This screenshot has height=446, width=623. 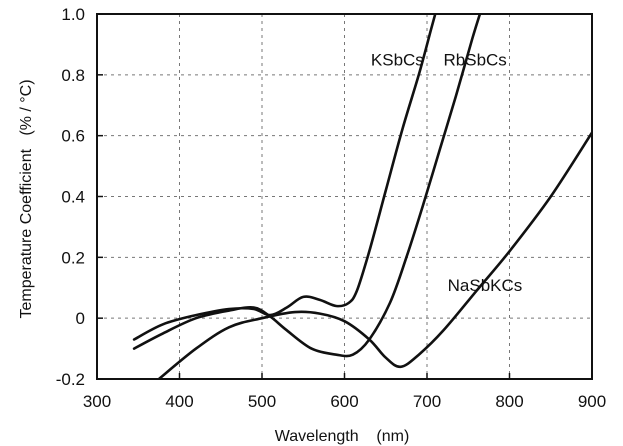 I want to click on series-label-nasbkcs: NaSbKCs, so click(x=485, y=285).